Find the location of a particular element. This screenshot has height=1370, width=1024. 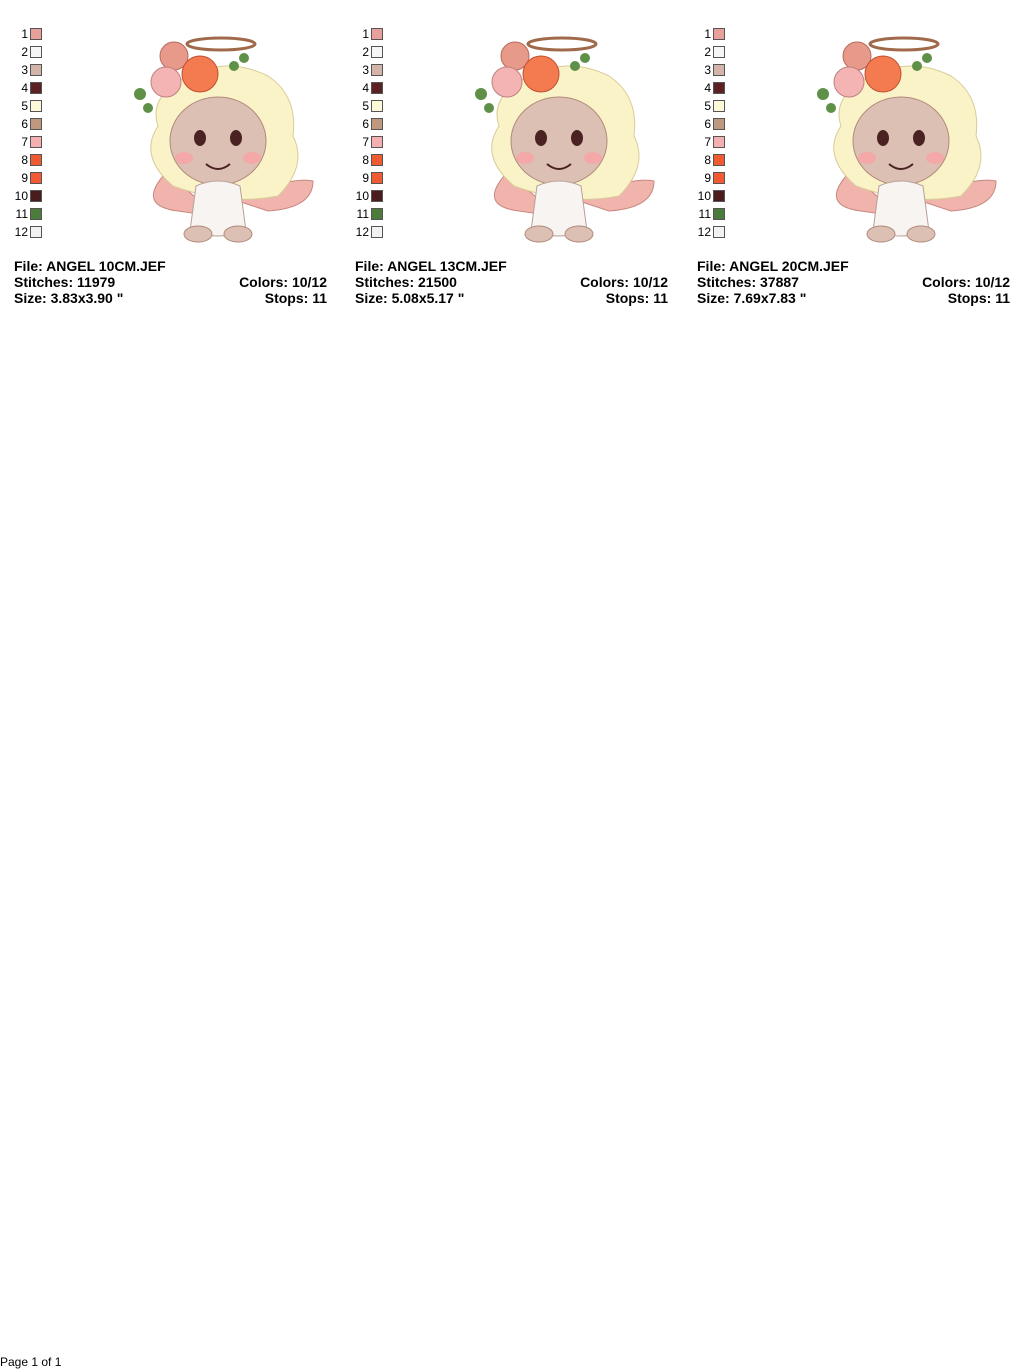

stitch-count: Stitches: 21500 is located at coordinates (406, 282).